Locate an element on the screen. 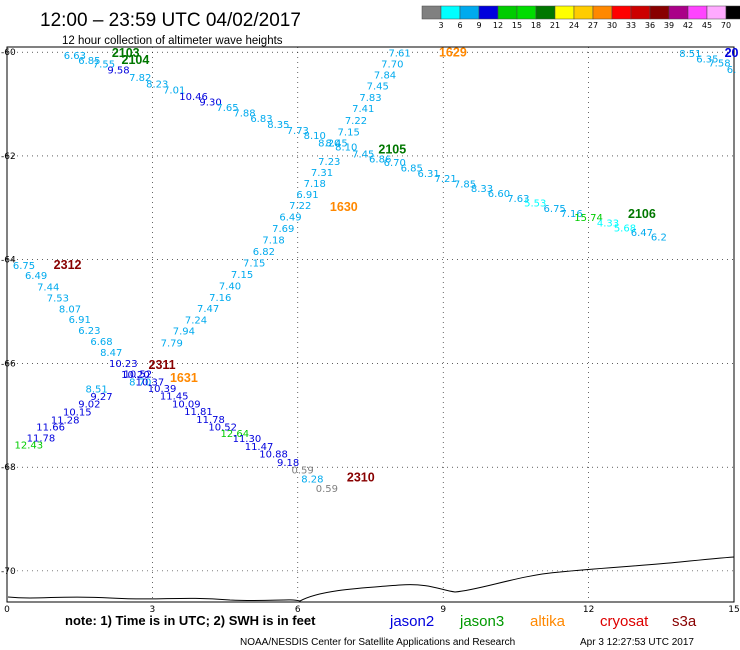 Image resolution: width=740 pixels, height=650 pixels. wave-height-label: 6.31 is located at coordinates (429, 174).